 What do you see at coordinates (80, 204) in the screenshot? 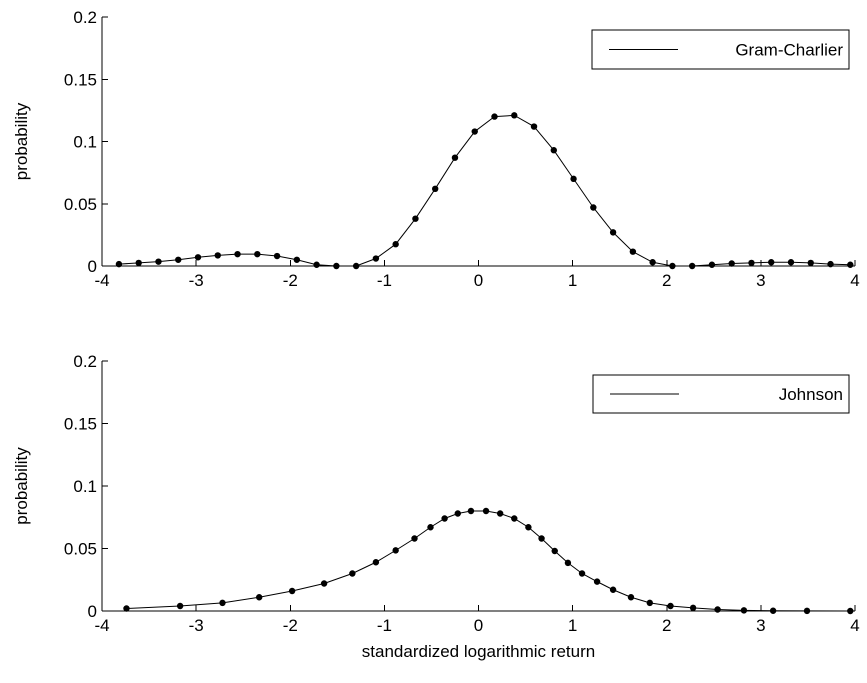
I see `y-tick-label: 0.05` at bounding box center [80, 204].